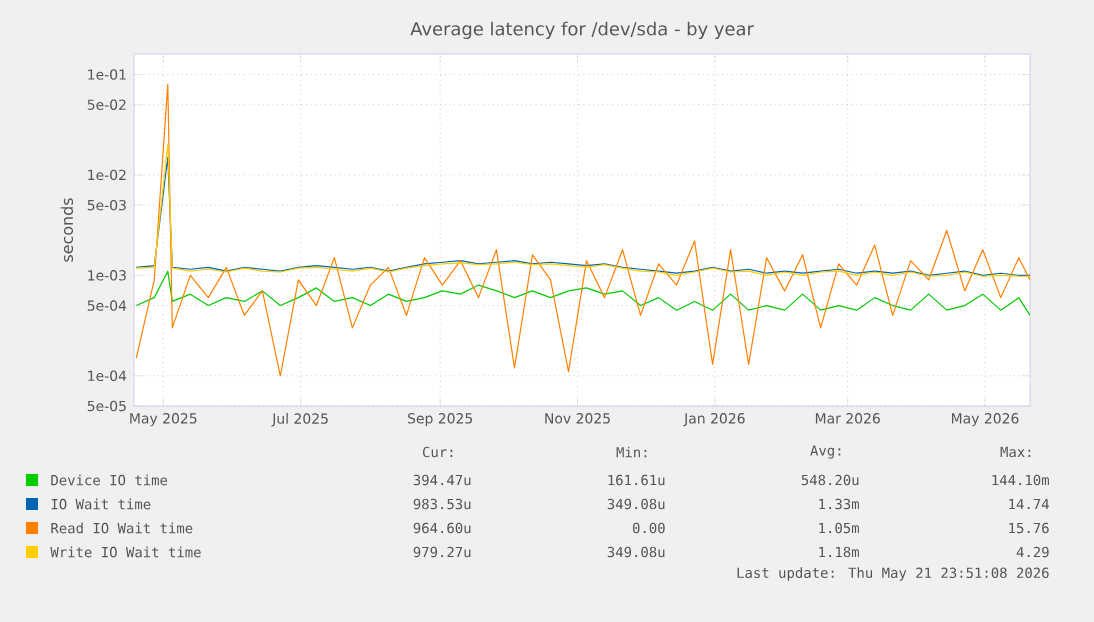 The width and height of the screenshot is (1094, 622). What do you see at coordinates (582, 30) in the screenshot?
I see `chart-title: Average latency for /dev/sda - by year` at bounding box center [582, 30].